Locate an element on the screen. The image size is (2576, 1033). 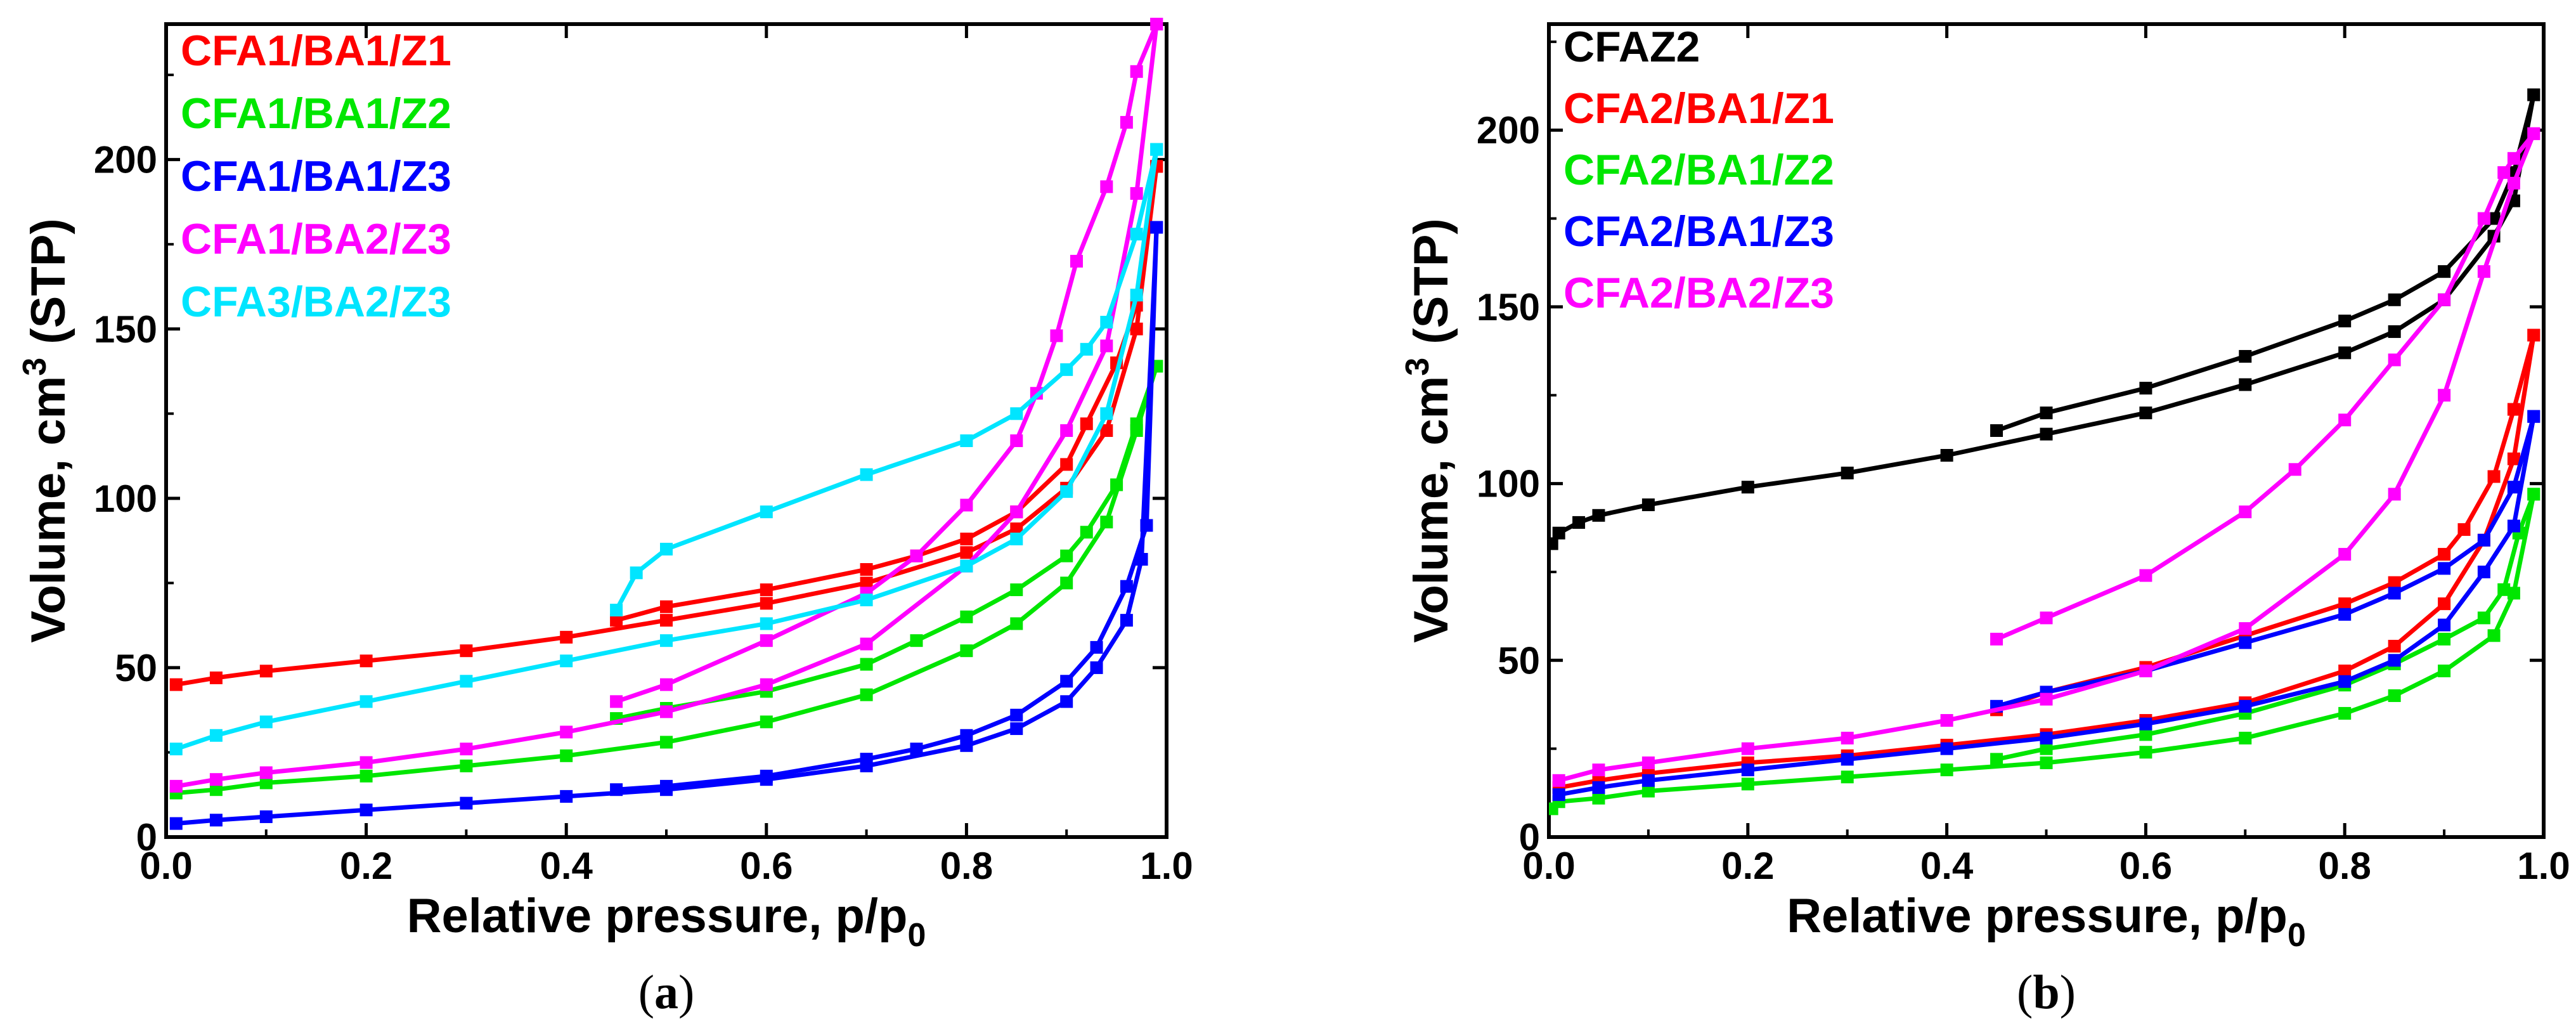
panel-label: (b) is located at coordinates (2046, 992).